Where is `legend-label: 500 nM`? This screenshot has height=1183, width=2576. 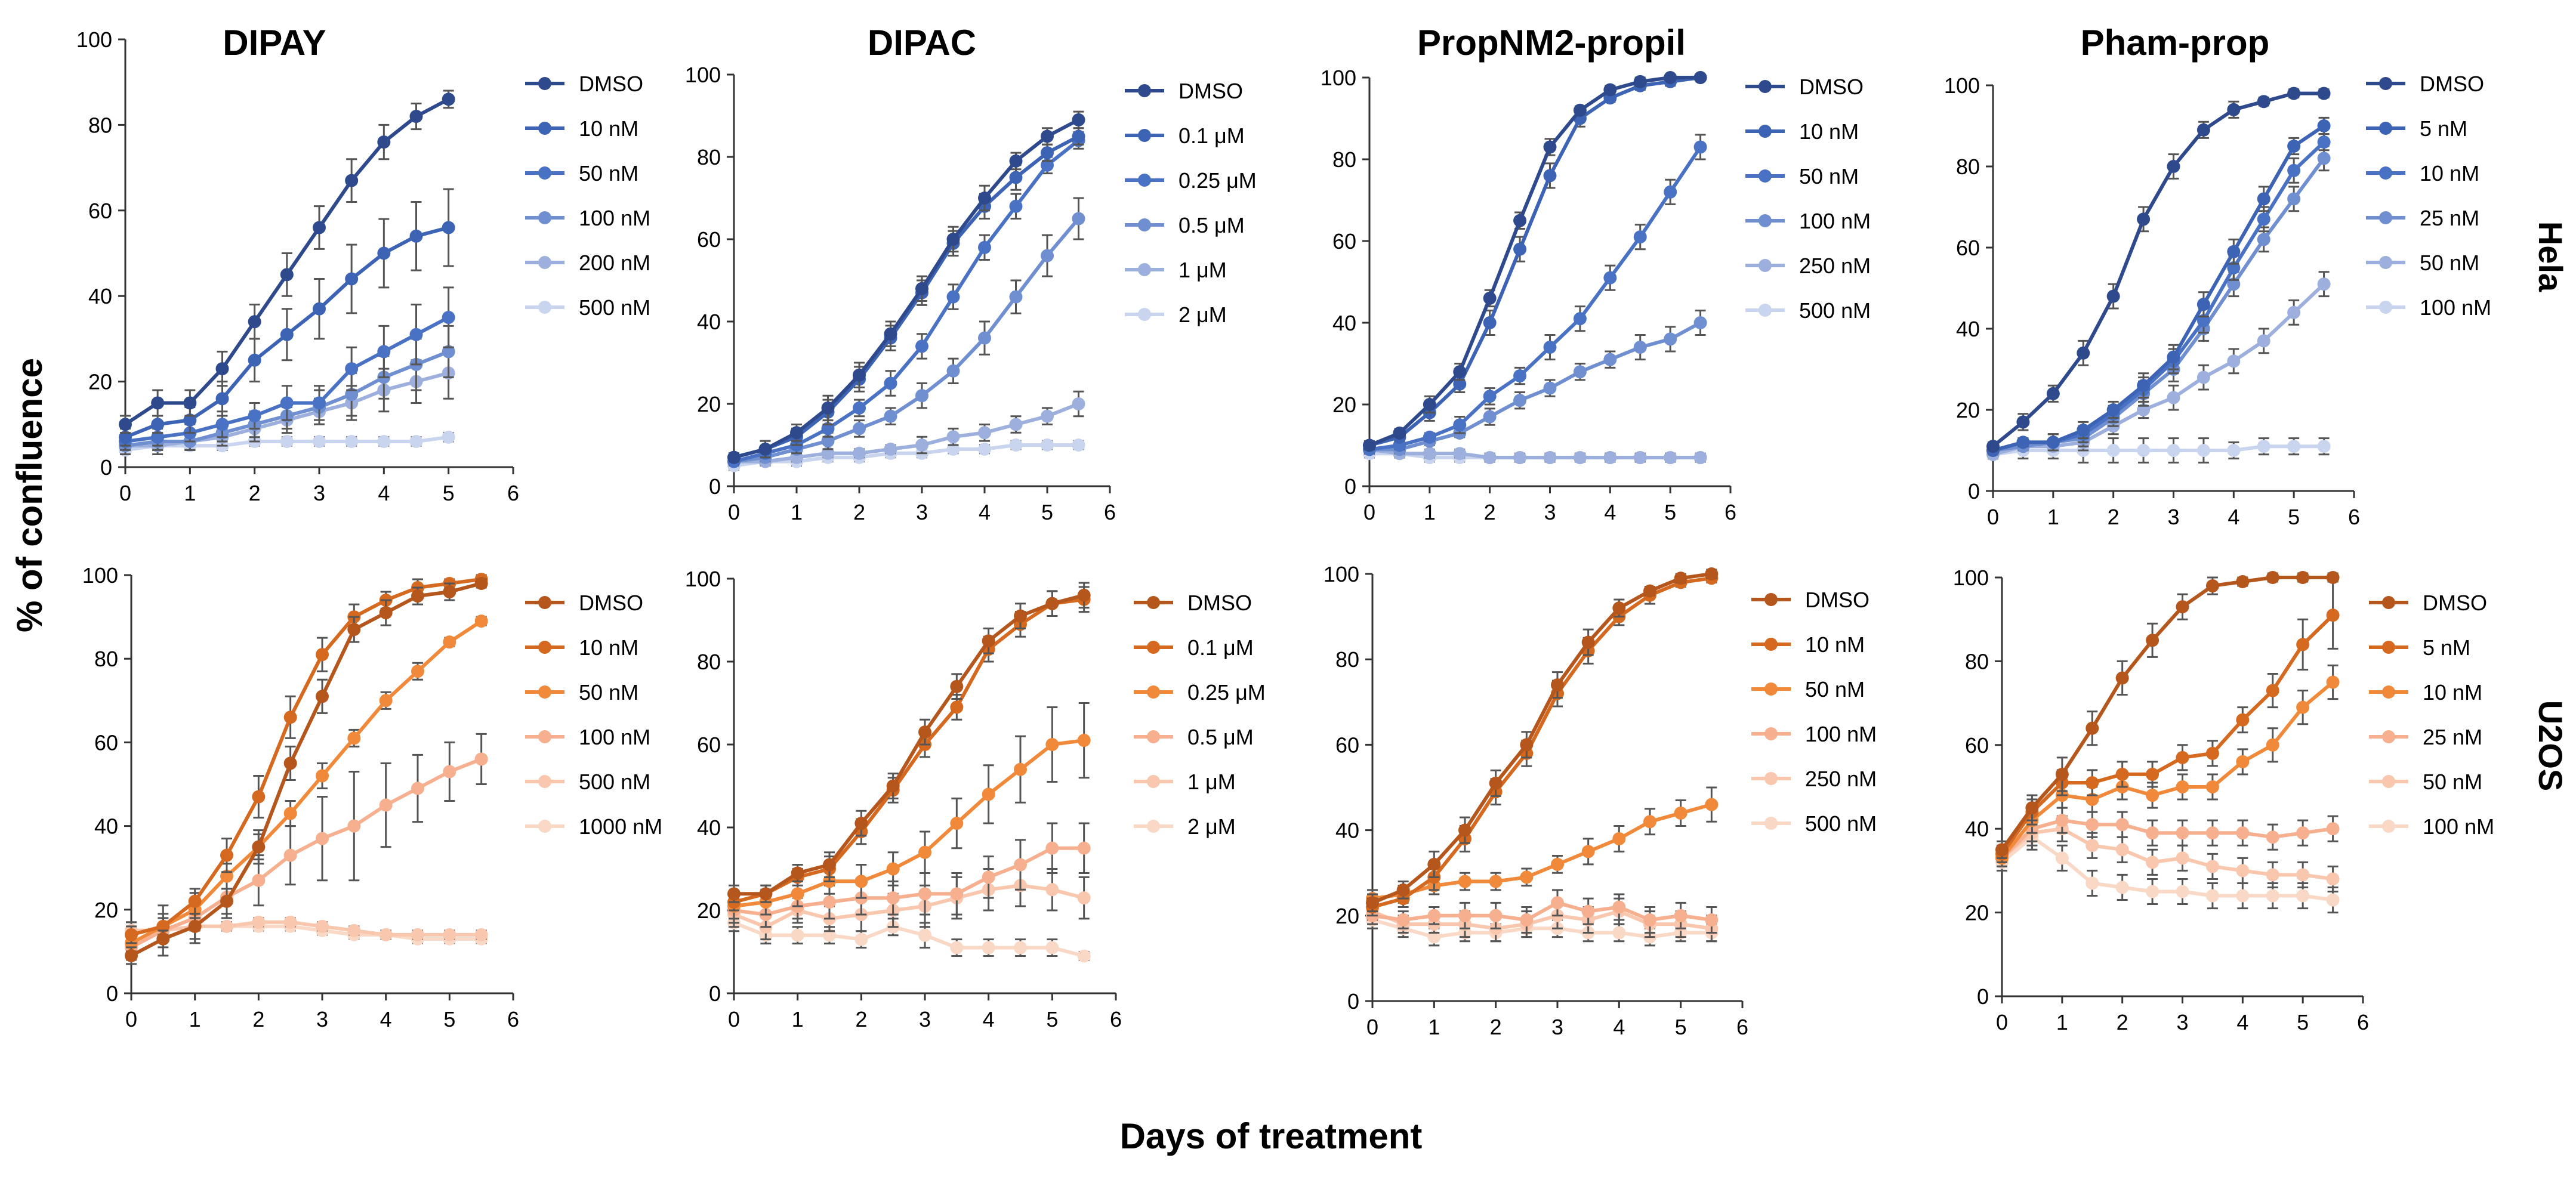 legend-label: 500 nM is located at coordinates (1841, 824).